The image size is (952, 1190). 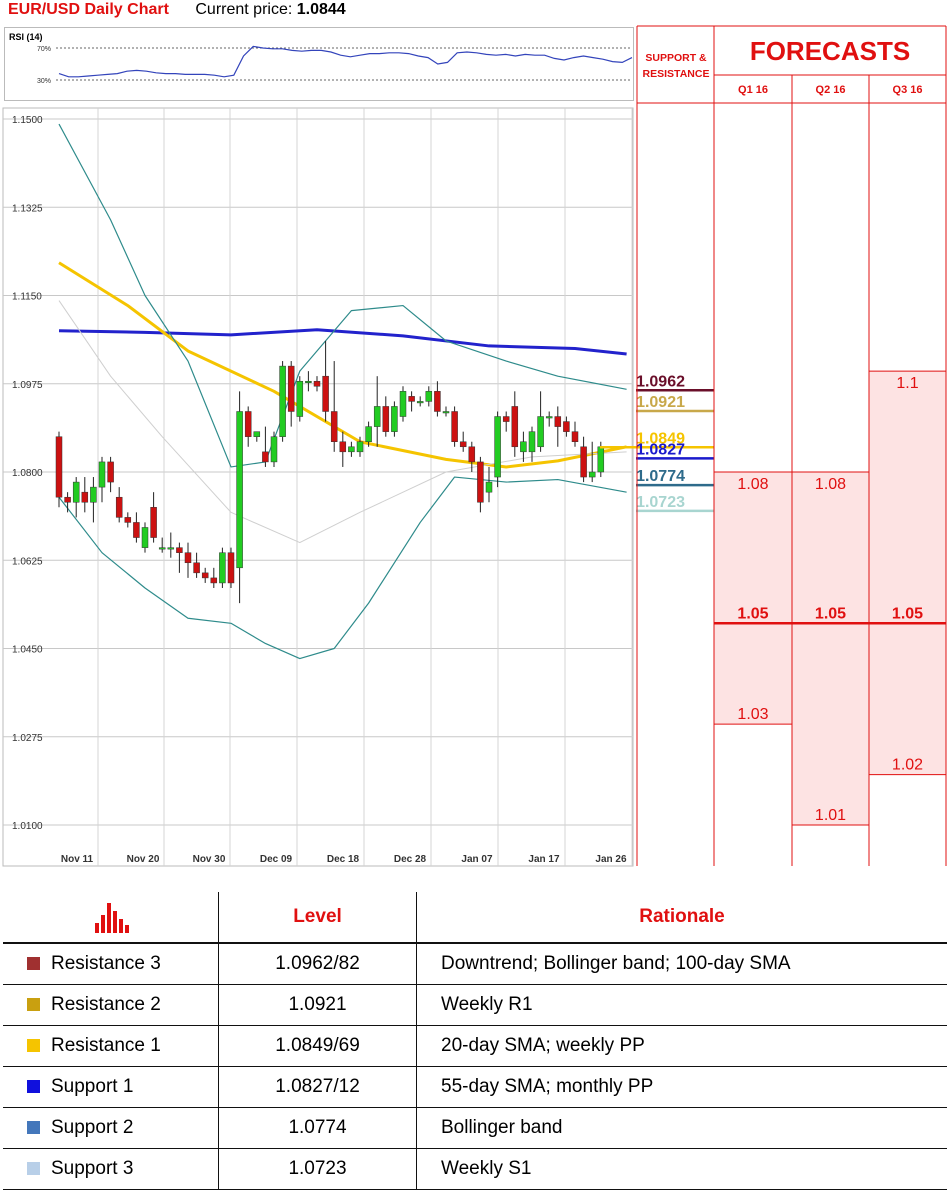 I want to click on forecast-range, so click(x=753, y=598).